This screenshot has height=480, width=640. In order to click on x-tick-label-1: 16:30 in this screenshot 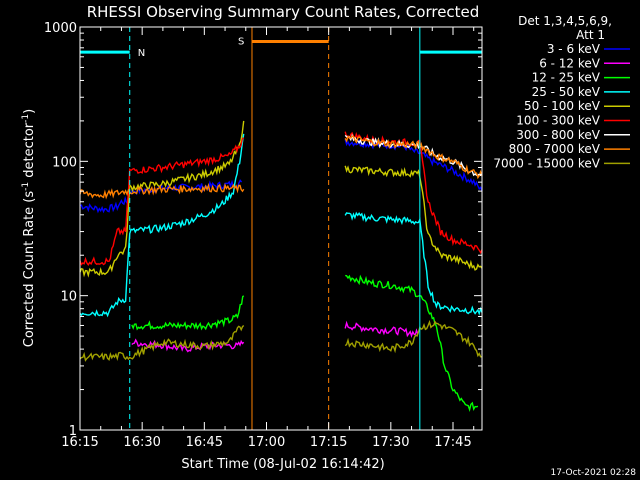, I will do `click(141, 442)`.